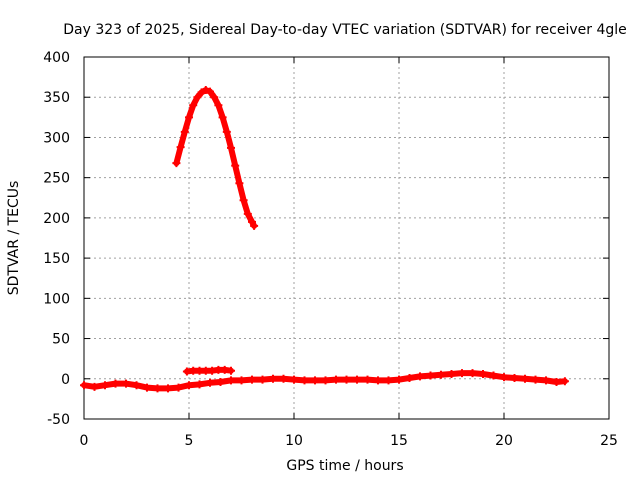 The image size is (640, 480). I want to click on y-tick-label: 0, so click(65, 380).